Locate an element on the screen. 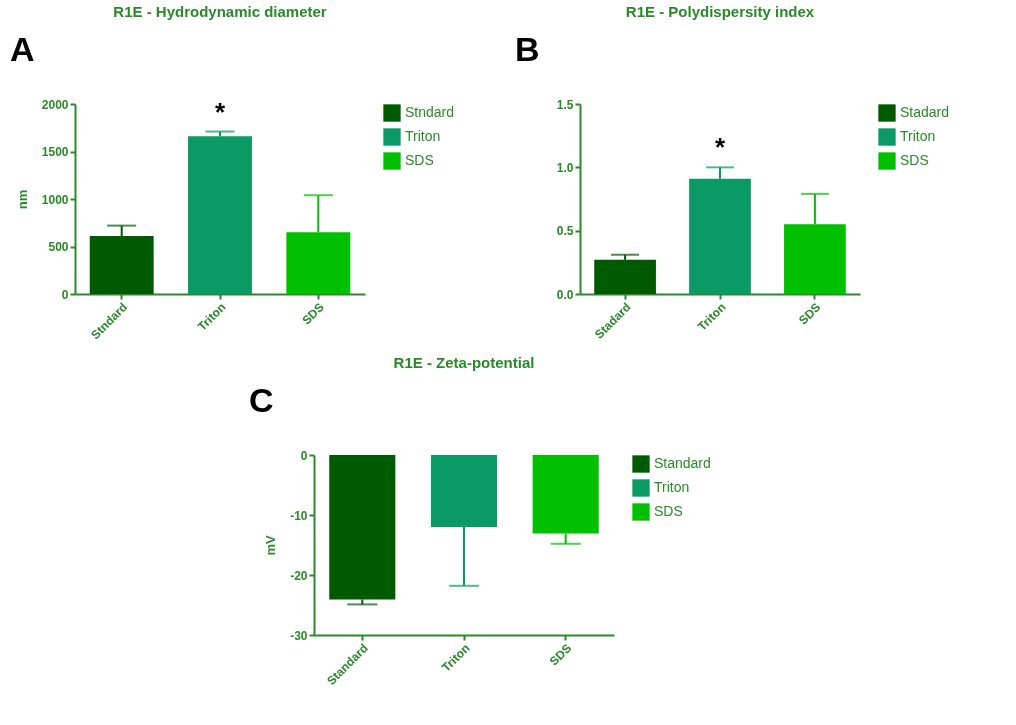 This screenshot has height=725, width=1016. y-tick-label: -10 is located at coordinates (299, 515).